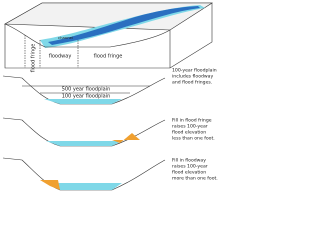 Image resolution: width=320 pixels, height=240 pixels. Describe the element at coordinates (192, 77) in the screenshot. I see `caption-line: includes floodway` at that location.